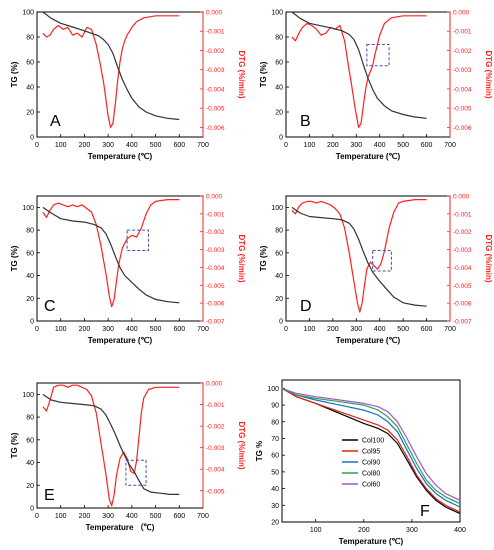 The height and width of the screenshot is (550, 494). I want to click on y-tick-label: 30, so click(275, 506).